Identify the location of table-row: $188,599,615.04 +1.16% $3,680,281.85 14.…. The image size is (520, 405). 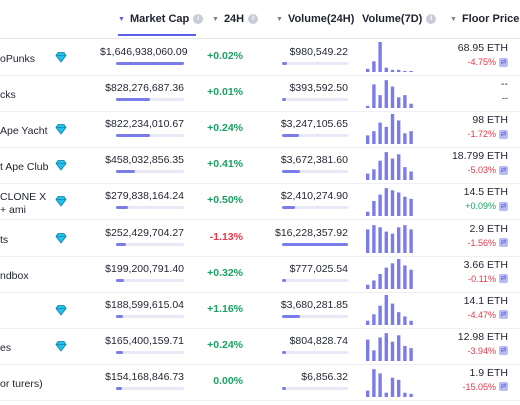
(260, 310).